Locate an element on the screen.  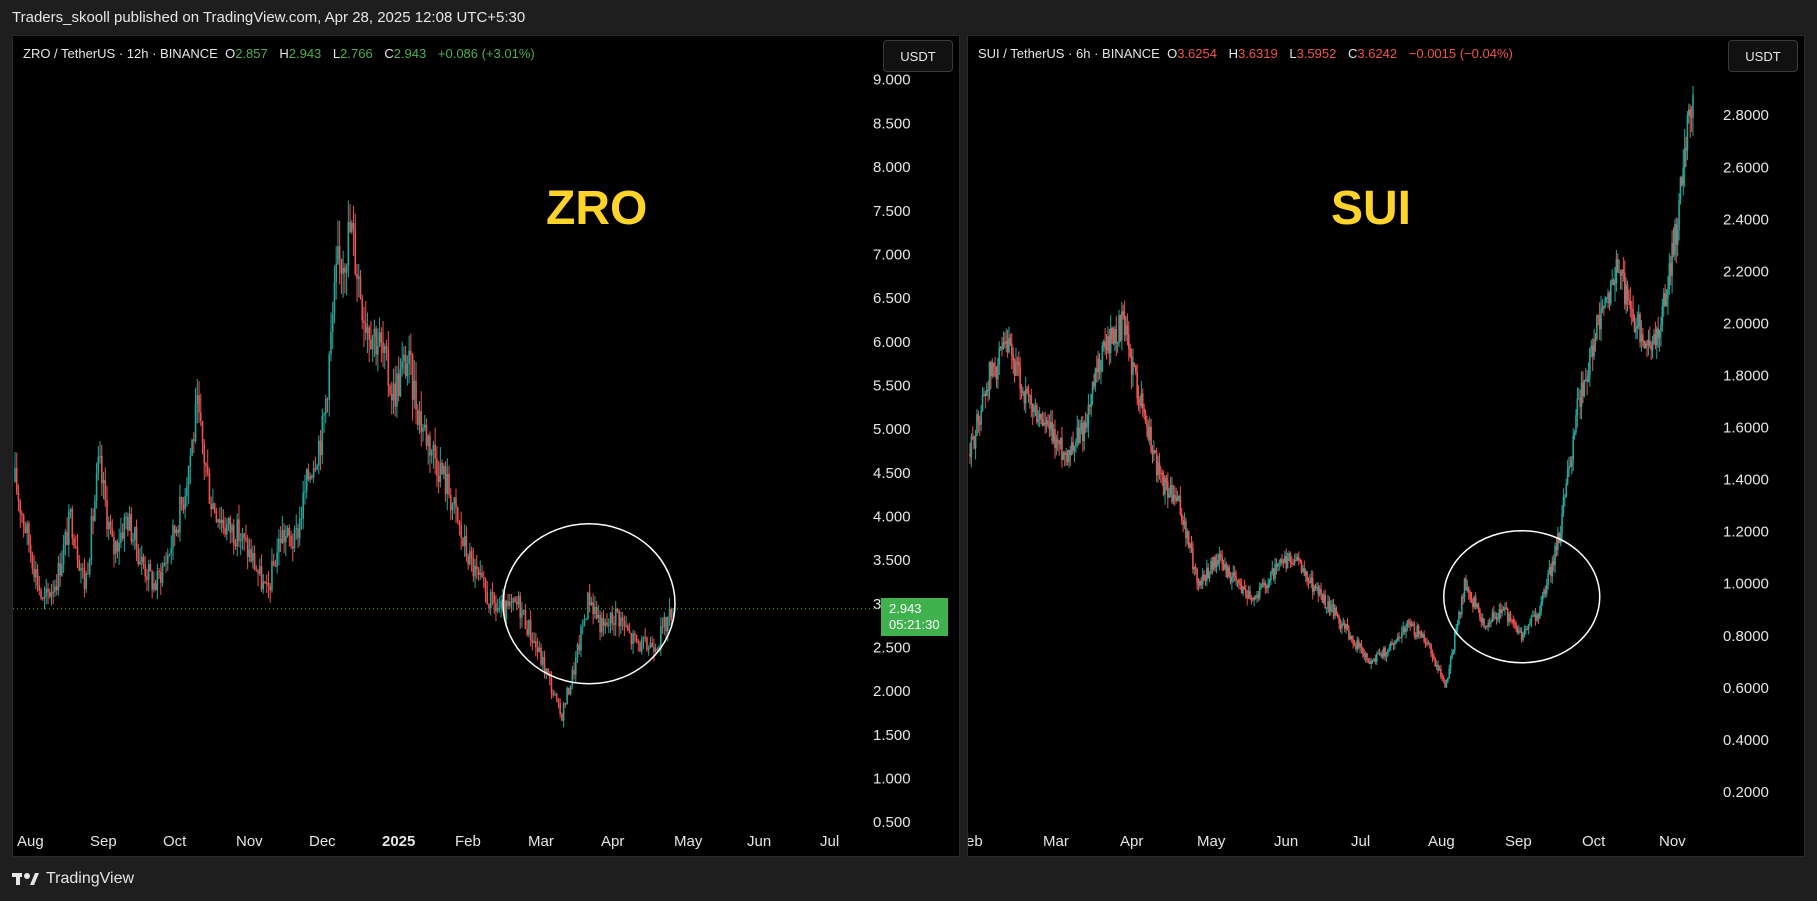
sui-currency-button: USDT is located at coordinates (1763, 56).